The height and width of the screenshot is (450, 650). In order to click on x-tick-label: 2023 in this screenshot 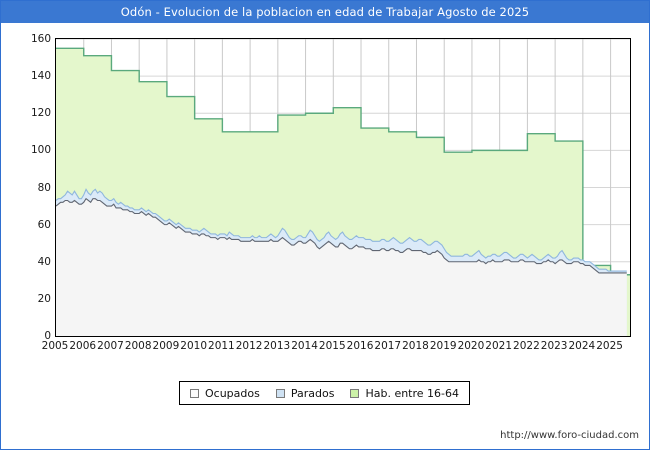, I will do `click(554, 346)`.